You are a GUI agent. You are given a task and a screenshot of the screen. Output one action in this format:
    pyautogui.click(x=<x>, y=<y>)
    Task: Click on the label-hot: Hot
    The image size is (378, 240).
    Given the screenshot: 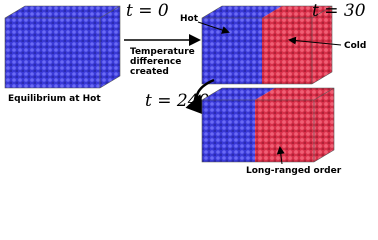 What is the action you would take?
    pyautogui.click(x=189, y=19)
    